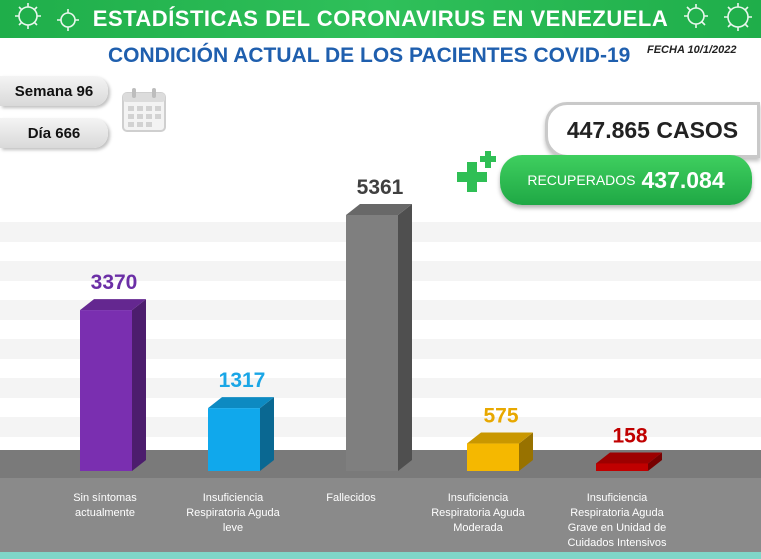 This screenshot has height=559, width=761. I want to click on data-label: 1317, so click(242, 380).